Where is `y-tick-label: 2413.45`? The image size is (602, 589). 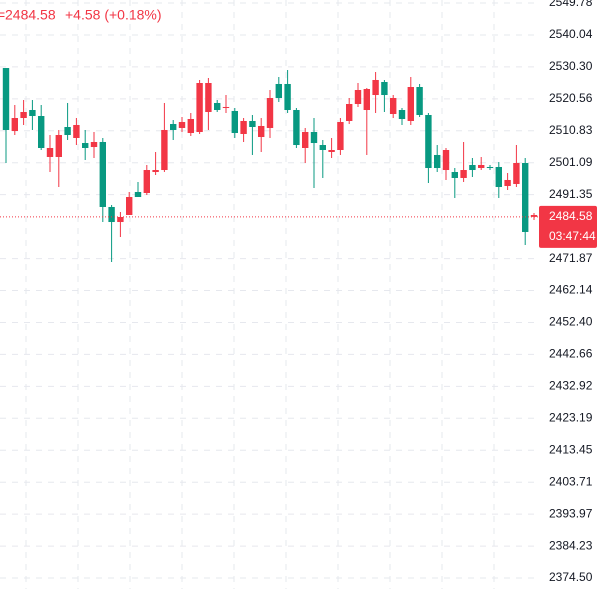 y-tick-label: 2413.45 is located at coordinates (571, 449).